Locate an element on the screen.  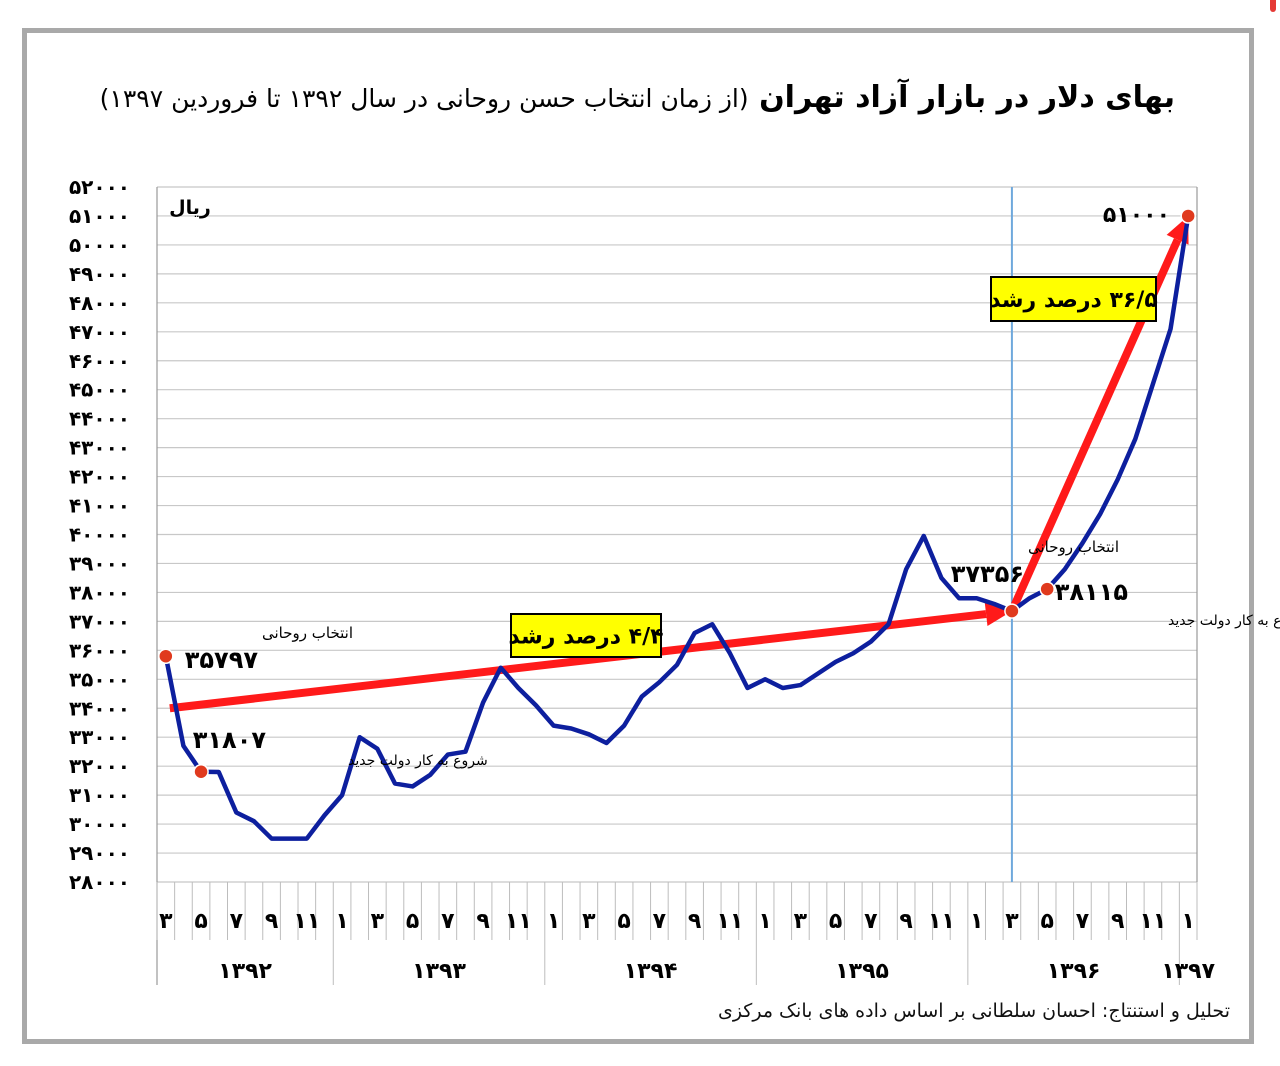
y-tick-label: ۳۲۰۰۰ is located at coordinates (99, 766).